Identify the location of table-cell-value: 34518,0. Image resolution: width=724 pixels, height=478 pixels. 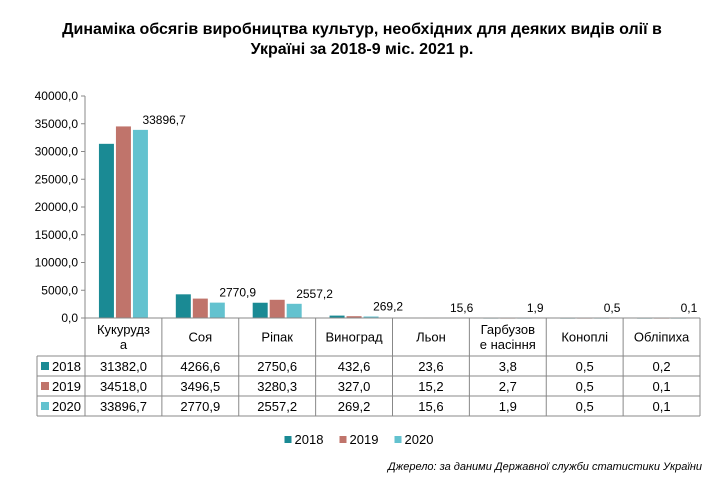
(123, 386).